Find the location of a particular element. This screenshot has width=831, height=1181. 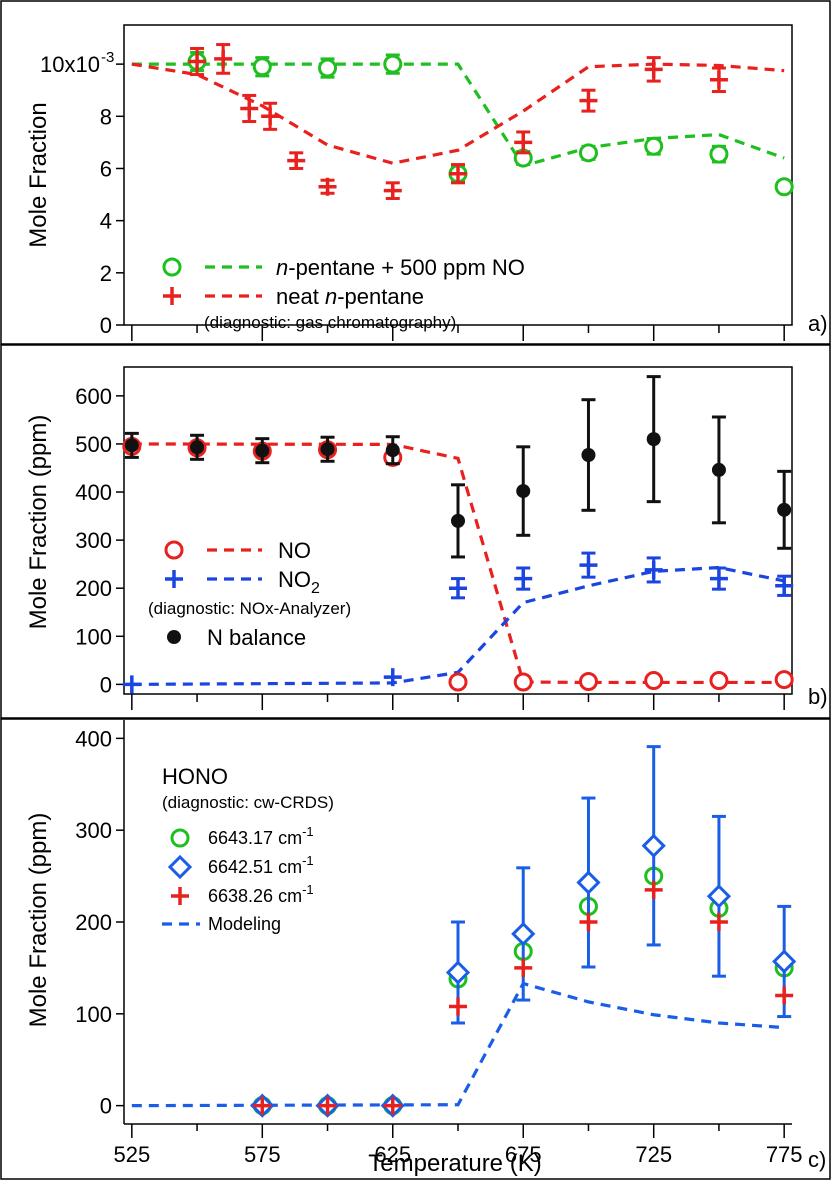

panel-b-label: b) is located at coordinates (818, 696).